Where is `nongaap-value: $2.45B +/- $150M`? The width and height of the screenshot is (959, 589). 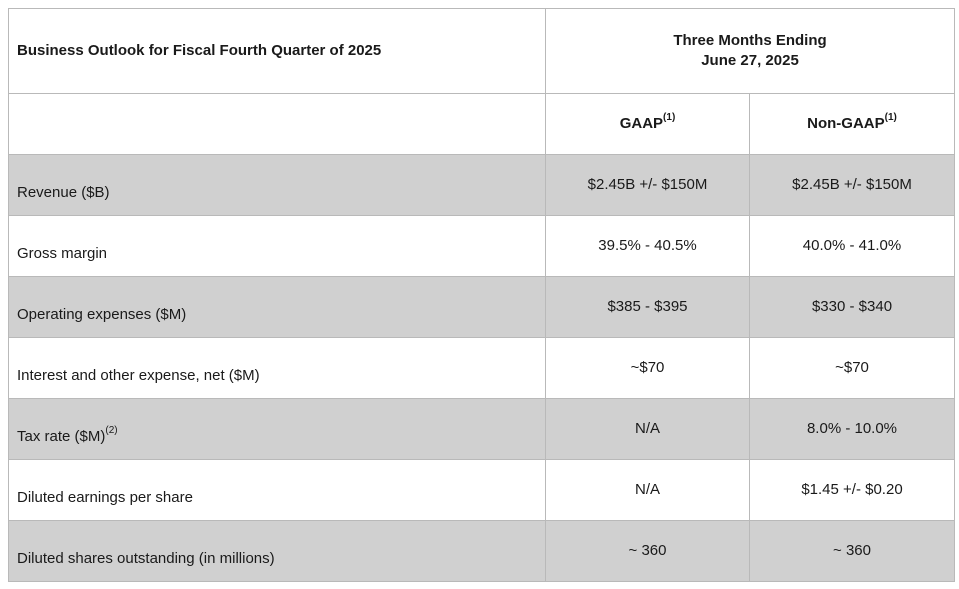 nongaap-value: $2.45B +/- $150M is located at coordinates (852, 185).